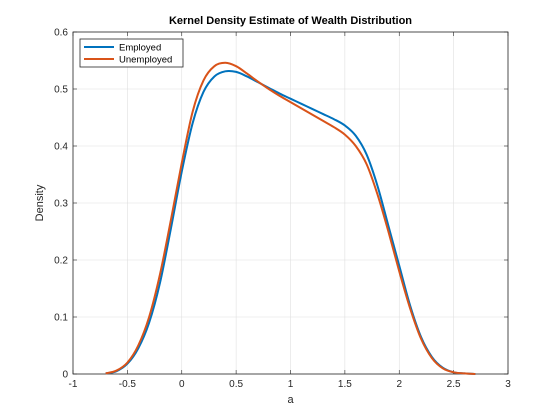  I want to click on y-tick-label: 0.6, so click(61, 33).